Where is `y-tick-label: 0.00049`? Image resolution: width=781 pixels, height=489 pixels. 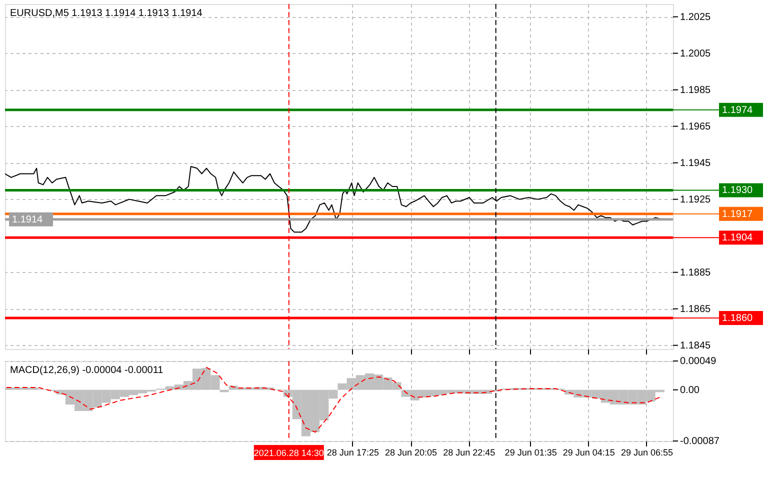
y-tick-label: 0.00049 is located at coordinates (698, 361).